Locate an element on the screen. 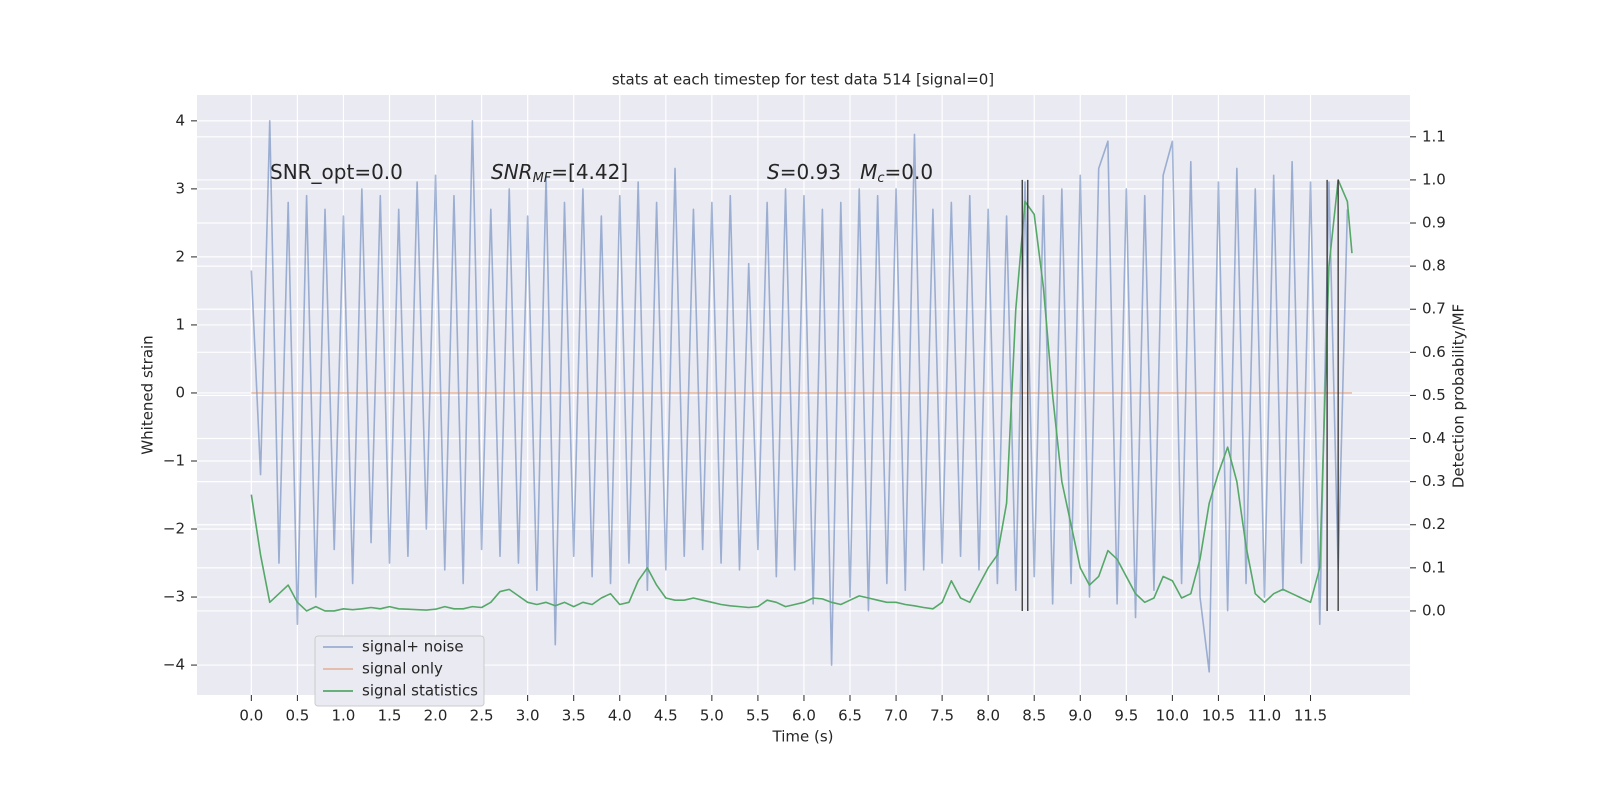  legend-box is located at coordinates (399, 671).